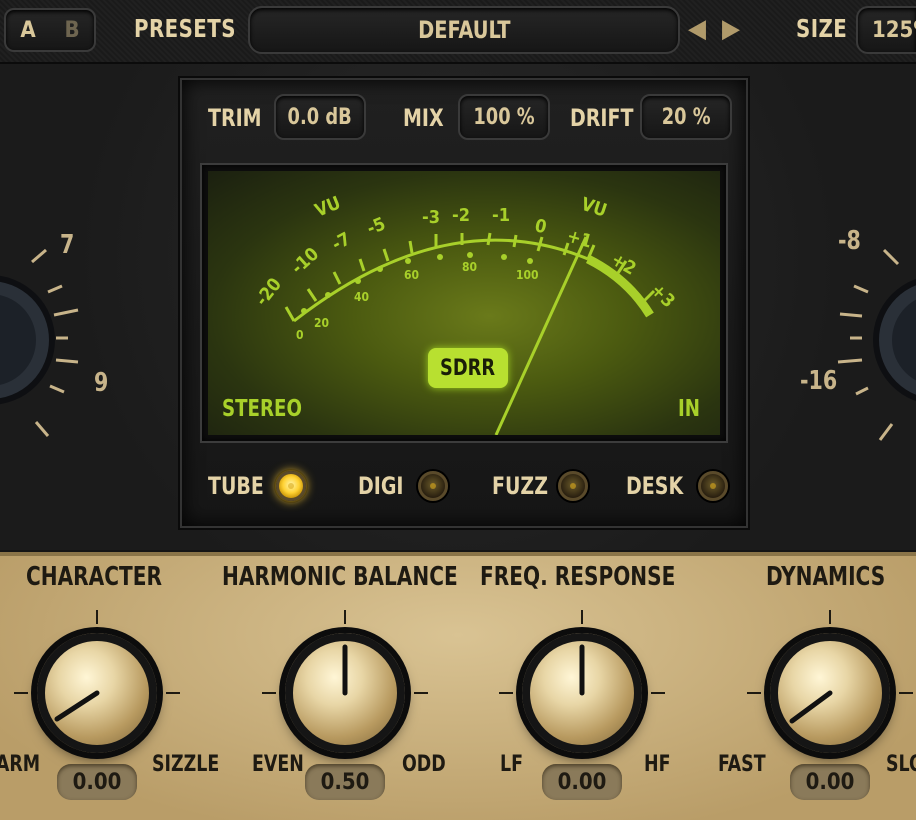 Image resolution: width=916 pixels, height=820 pixels. What do you see at coordinates (185, 28) in the screenshot?
I see `presets-label: PRESETS` at bounding box center [185, 28].